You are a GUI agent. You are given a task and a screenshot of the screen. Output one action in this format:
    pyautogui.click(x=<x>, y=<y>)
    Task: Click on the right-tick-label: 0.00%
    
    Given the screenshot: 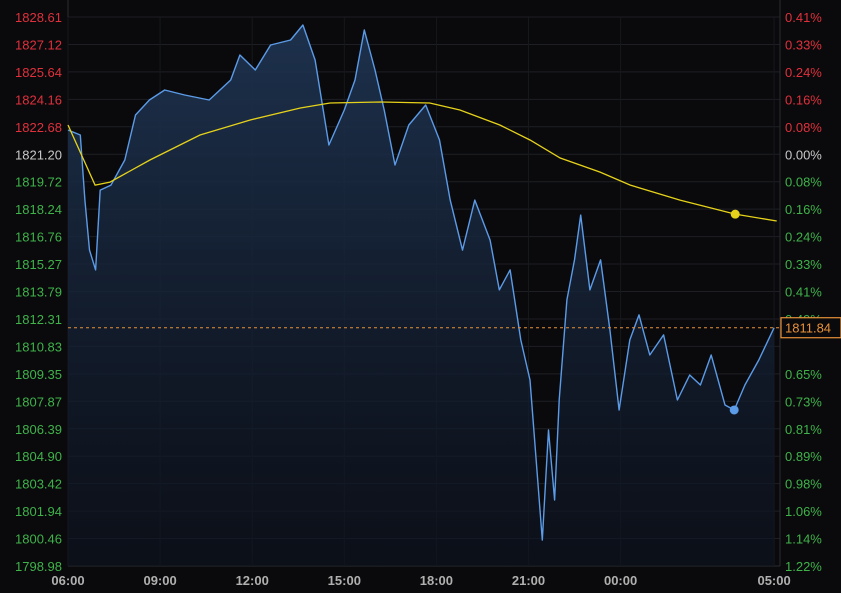 What is the action you would take?
    pyautogui.click(x=803, y=154)
    